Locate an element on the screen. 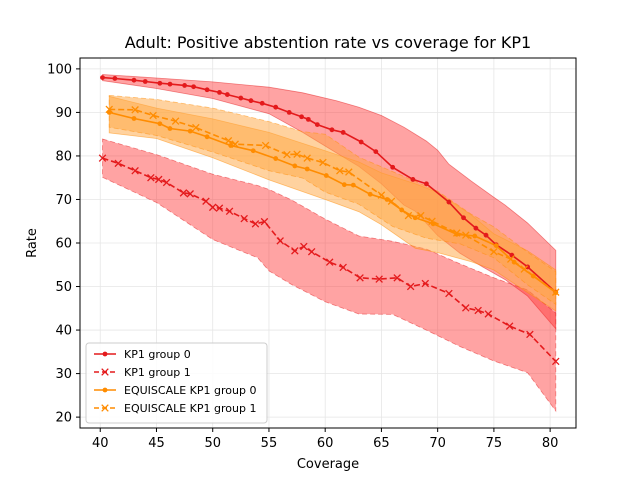  y-tick-label: 100 is located at coordinates (59, 69).